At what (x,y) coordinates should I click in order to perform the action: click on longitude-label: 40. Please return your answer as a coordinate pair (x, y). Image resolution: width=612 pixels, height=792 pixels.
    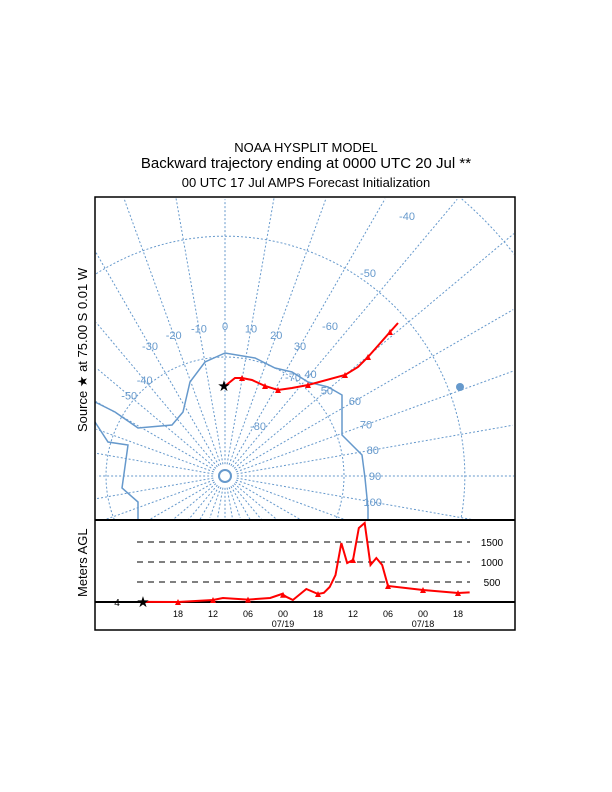
    Looking at the image, I should click on (310, 375).